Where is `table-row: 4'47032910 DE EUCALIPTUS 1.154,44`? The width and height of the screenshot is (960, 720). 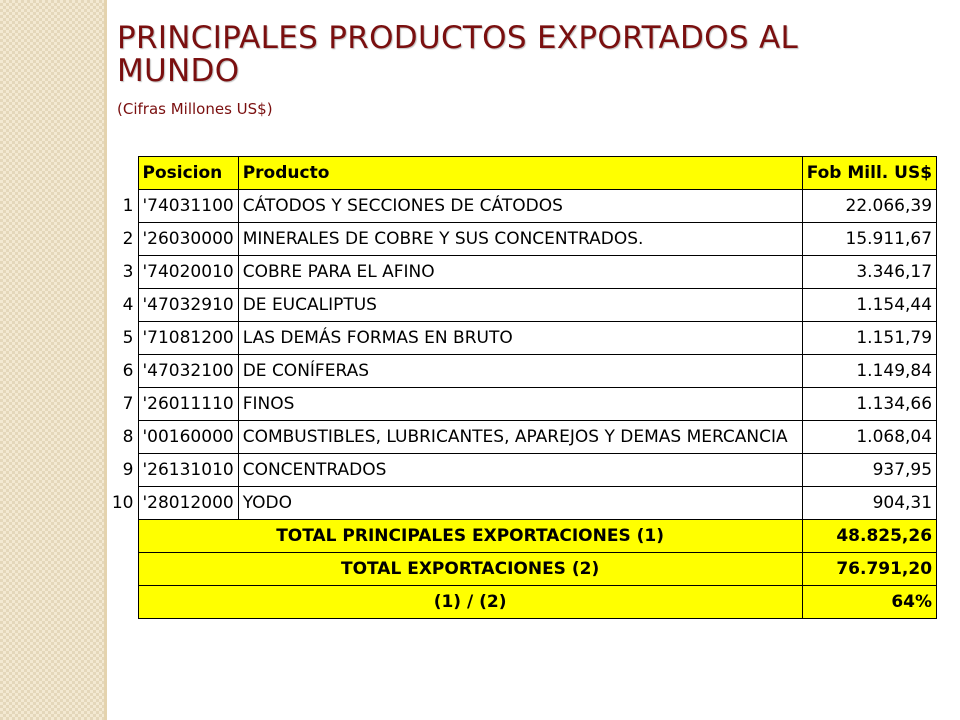
table-row: 4'47032910 DE EUCALIPTUS 1.154,44 is located at coordinates (521, 305).